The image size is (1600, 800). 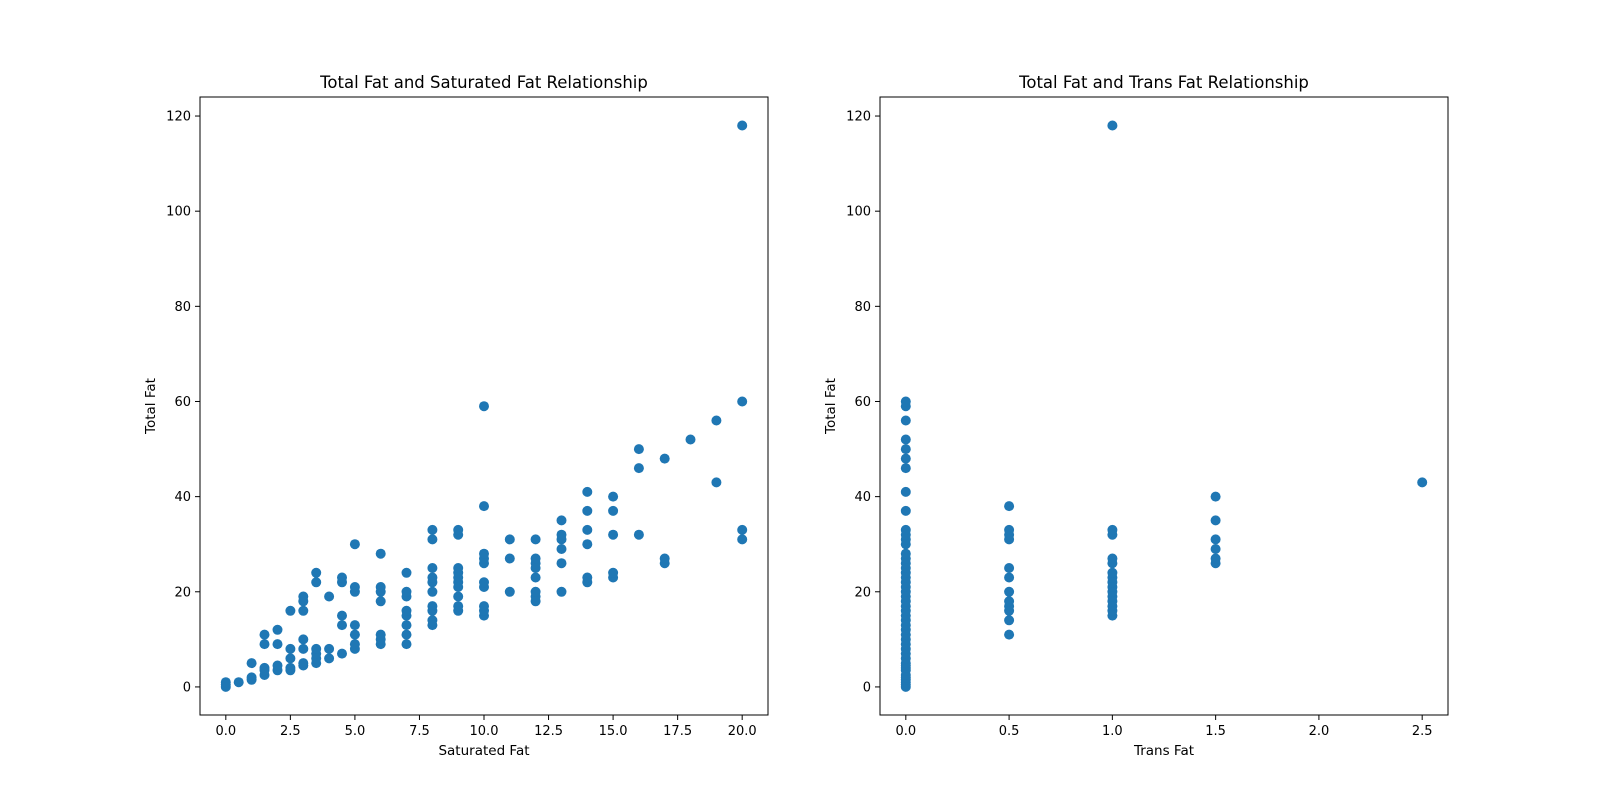 I want to click on x-tick-label: 5.0, so click(x=355, y=731).